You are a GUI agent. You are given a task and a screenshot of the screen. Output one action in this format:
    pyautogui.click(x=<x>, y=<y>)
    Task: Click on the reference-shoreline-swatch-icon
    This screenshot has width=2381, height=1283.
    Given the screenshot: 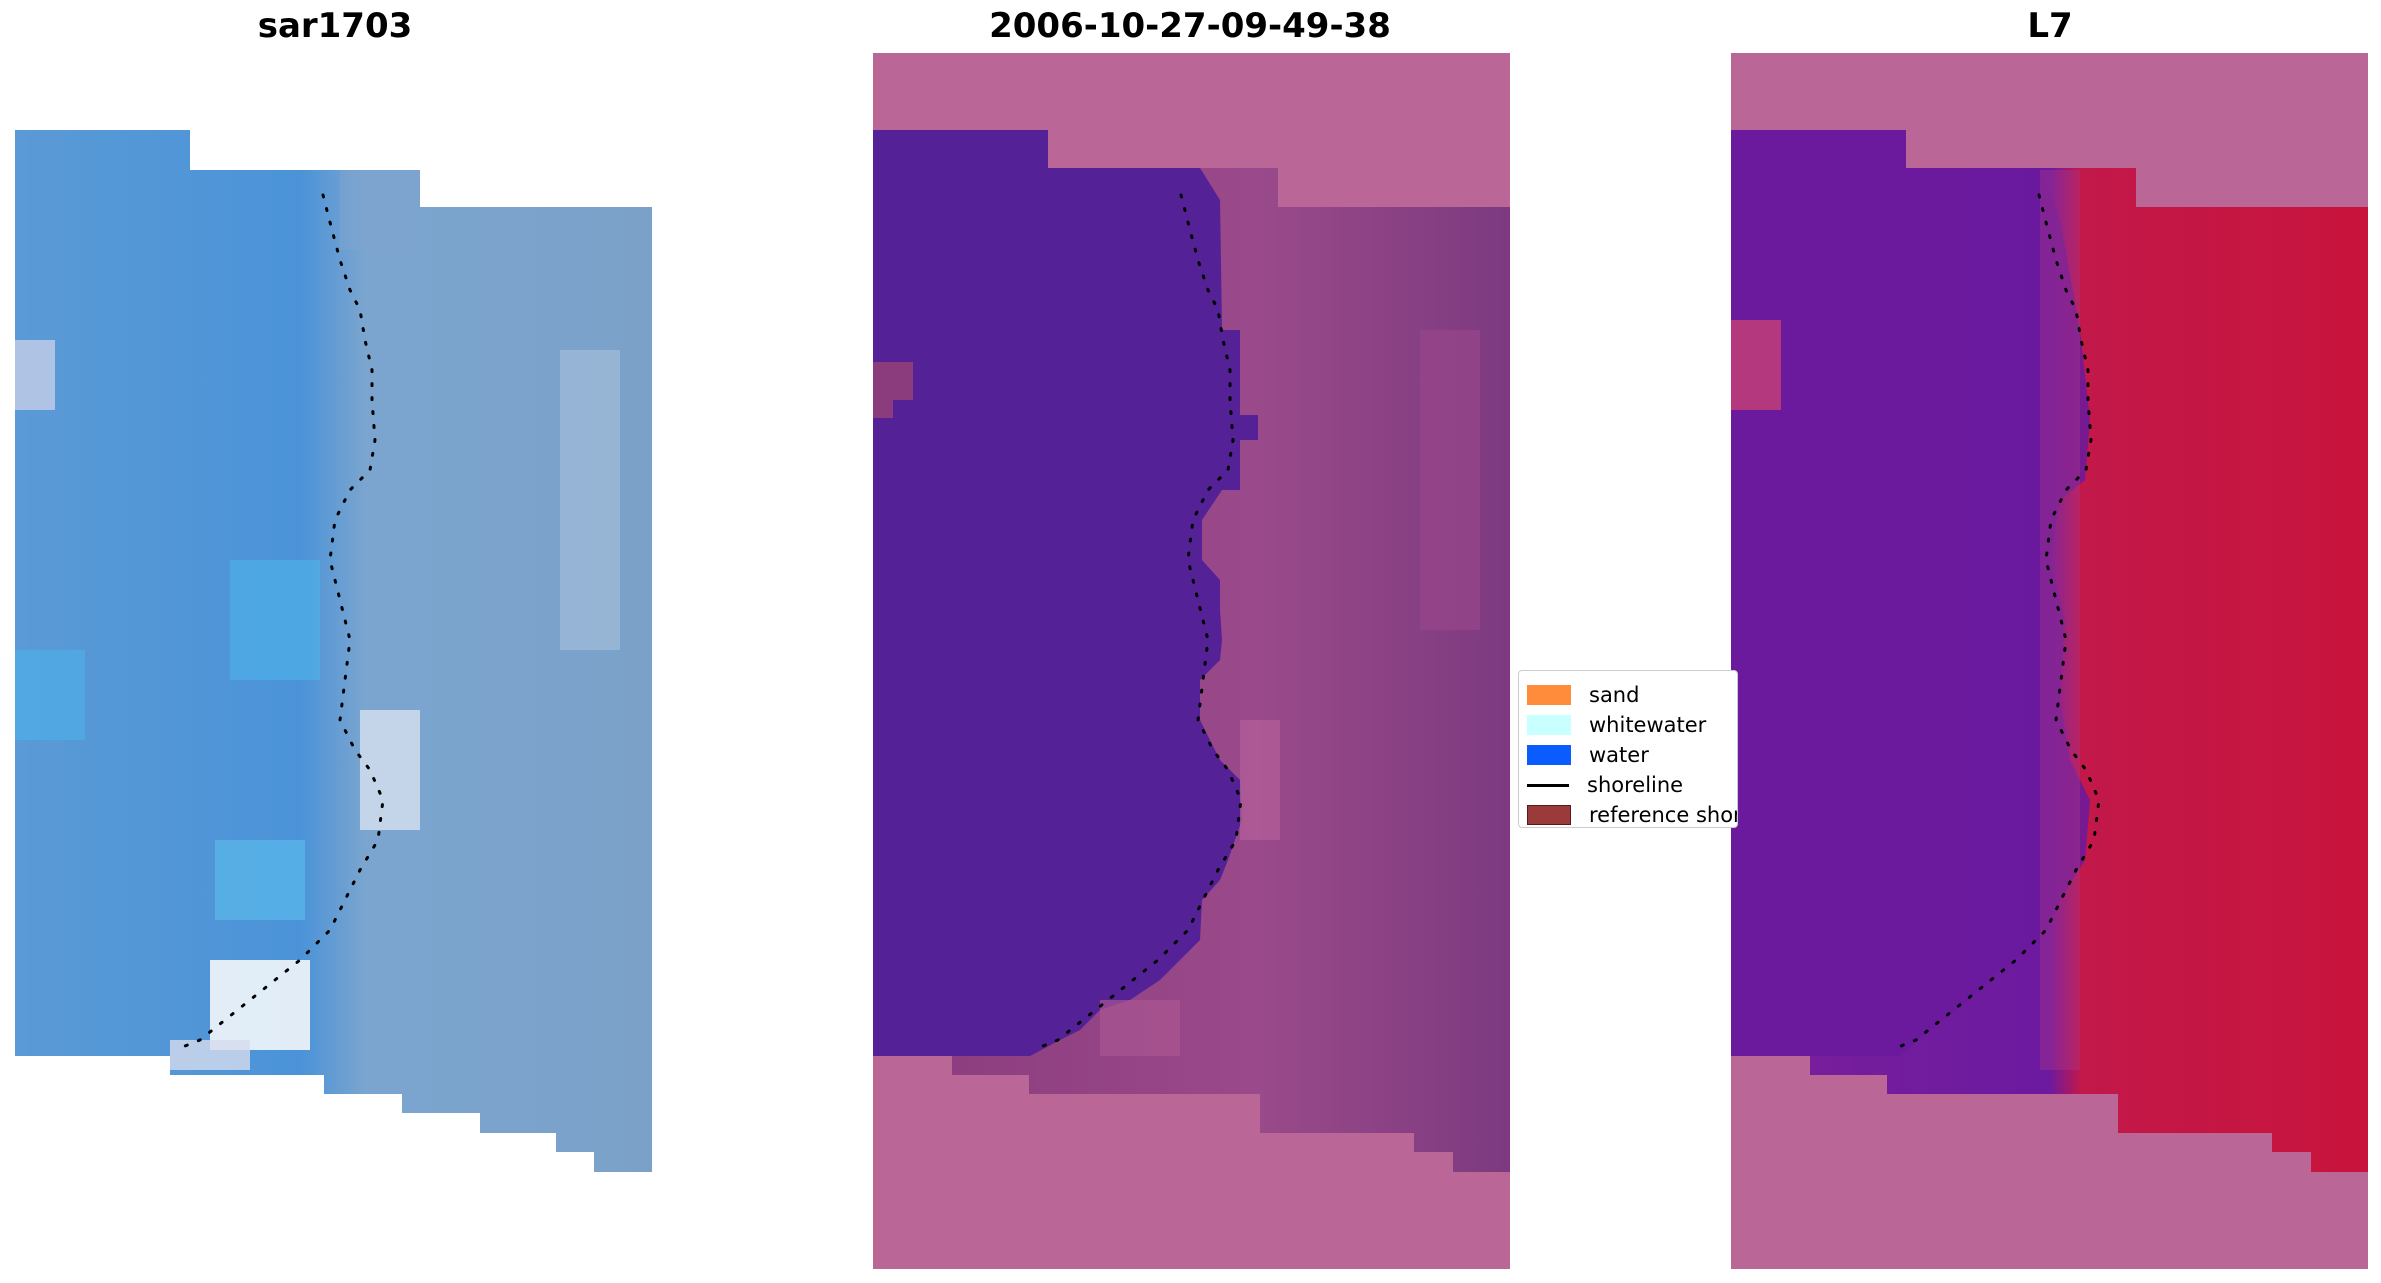 What is the action you would take?
    pyautogui.click(x=1549, y=815)
    